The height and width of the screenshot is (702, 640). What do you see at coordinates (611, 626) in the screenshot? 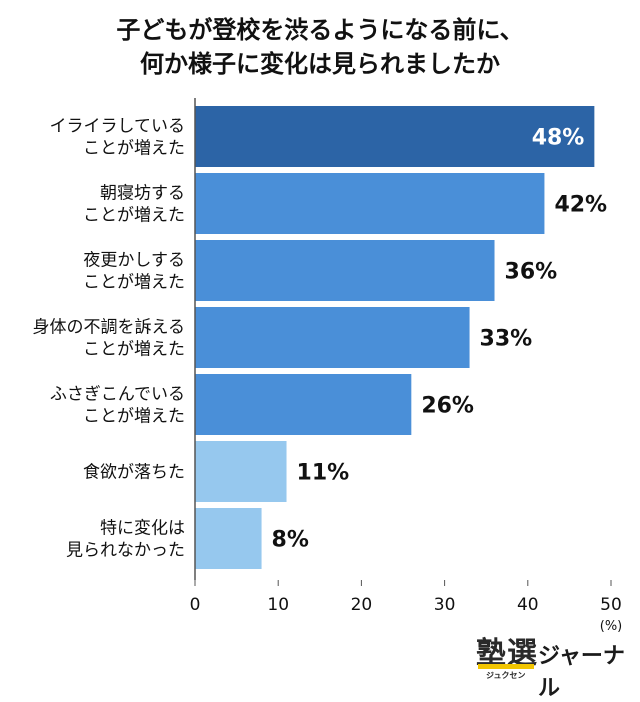
I see `x-unit-label: (%)` at bounding box center [611, 626].